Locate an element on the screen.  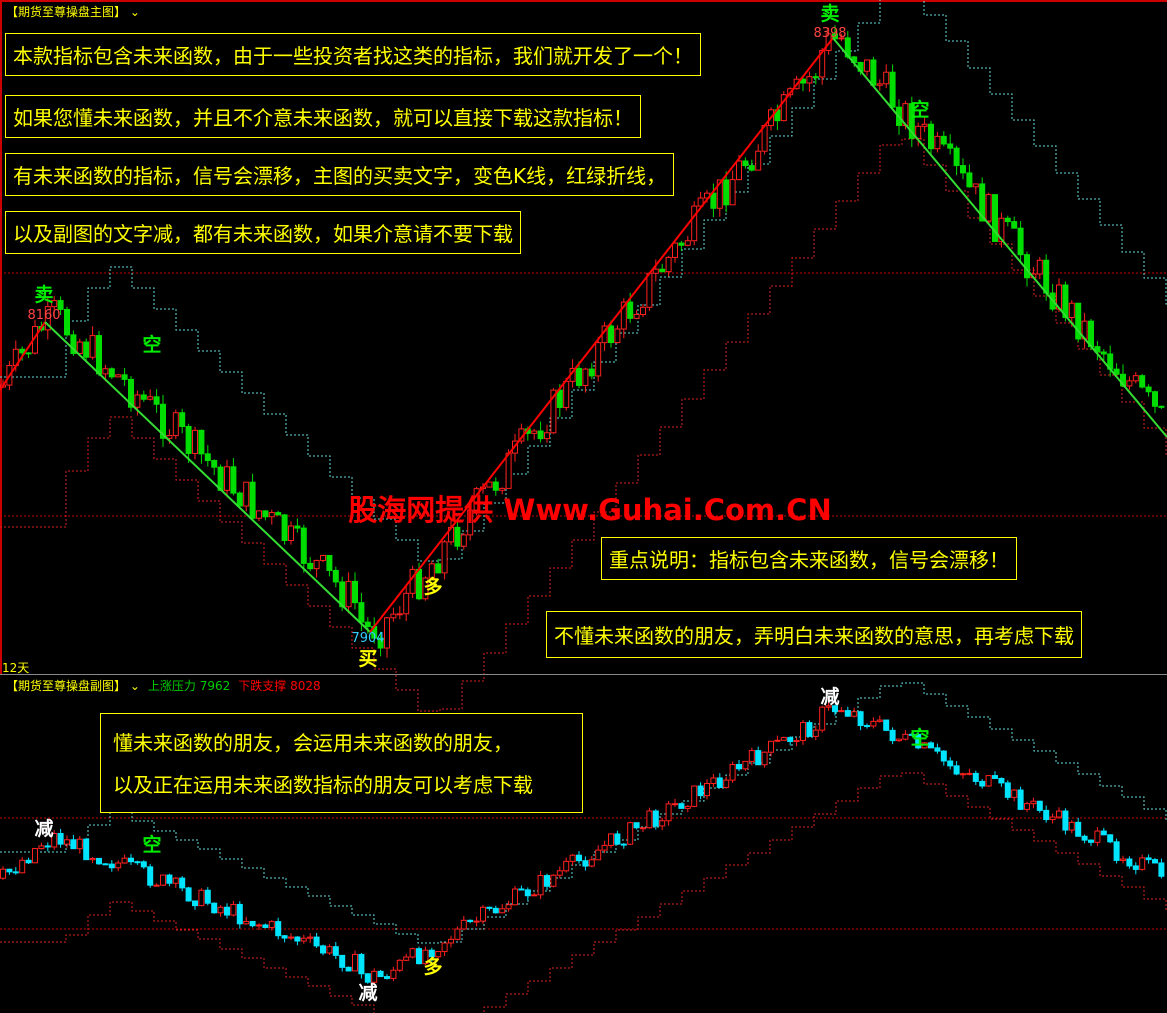
note-box: 不懂未来函数的朋友，弄明白未来函数的意思，再考虑下载 is located at coordinates (814, 634).